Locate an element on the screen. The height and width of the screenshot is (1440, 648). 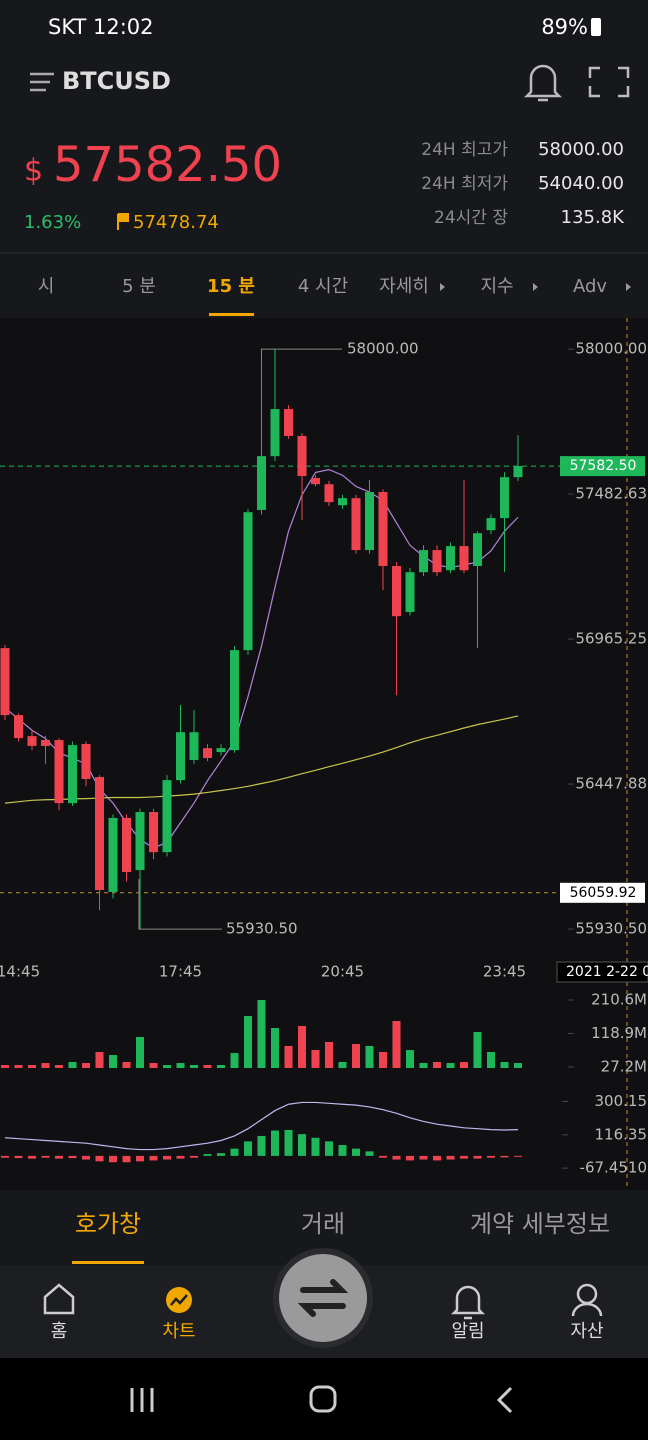
tab: 시 is located at coordinates (46, 286).